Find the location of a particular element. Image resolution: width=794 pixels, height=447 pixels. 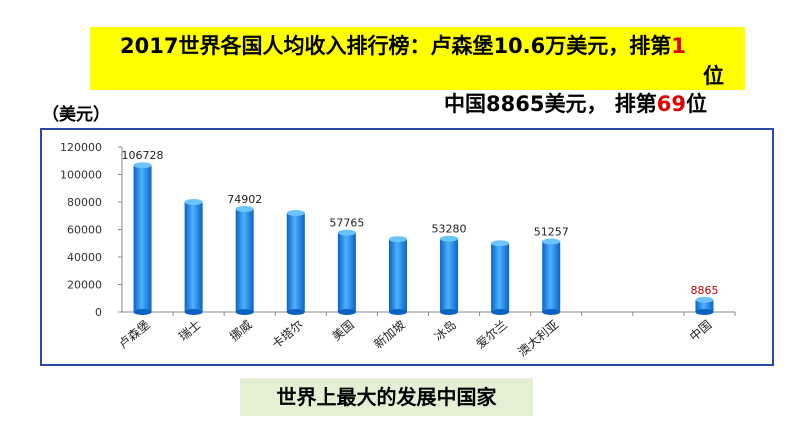

y-tick-label: 80000 is located at coordinates (84, 202).